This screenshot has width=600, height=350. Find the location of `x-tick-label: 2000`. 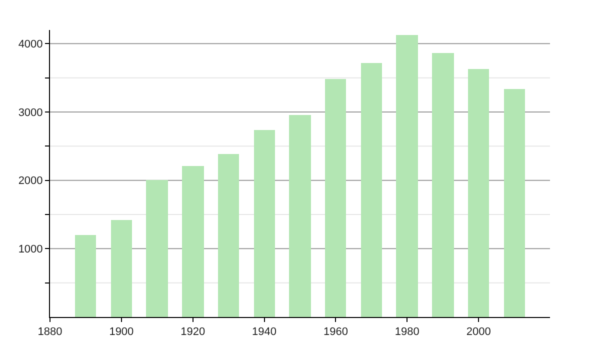

x-tick-label: 2000 is located at coordinates (478, 332).